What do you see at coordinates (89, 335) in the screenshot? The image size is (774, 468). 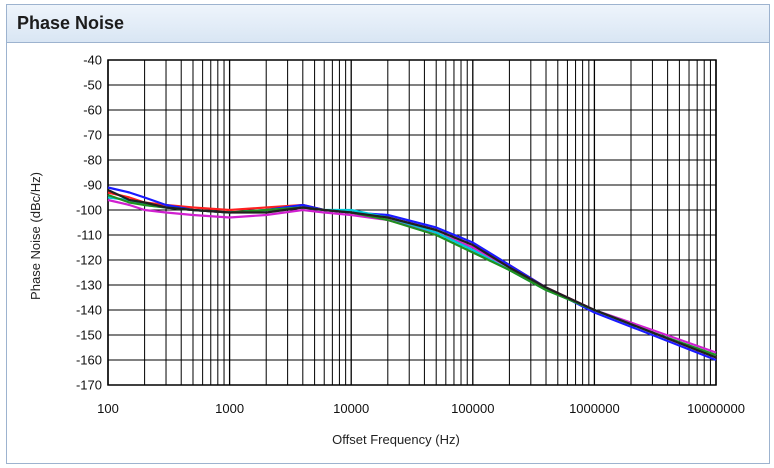 I see `y-tick-label: -150` at bounding box center [89, 335].